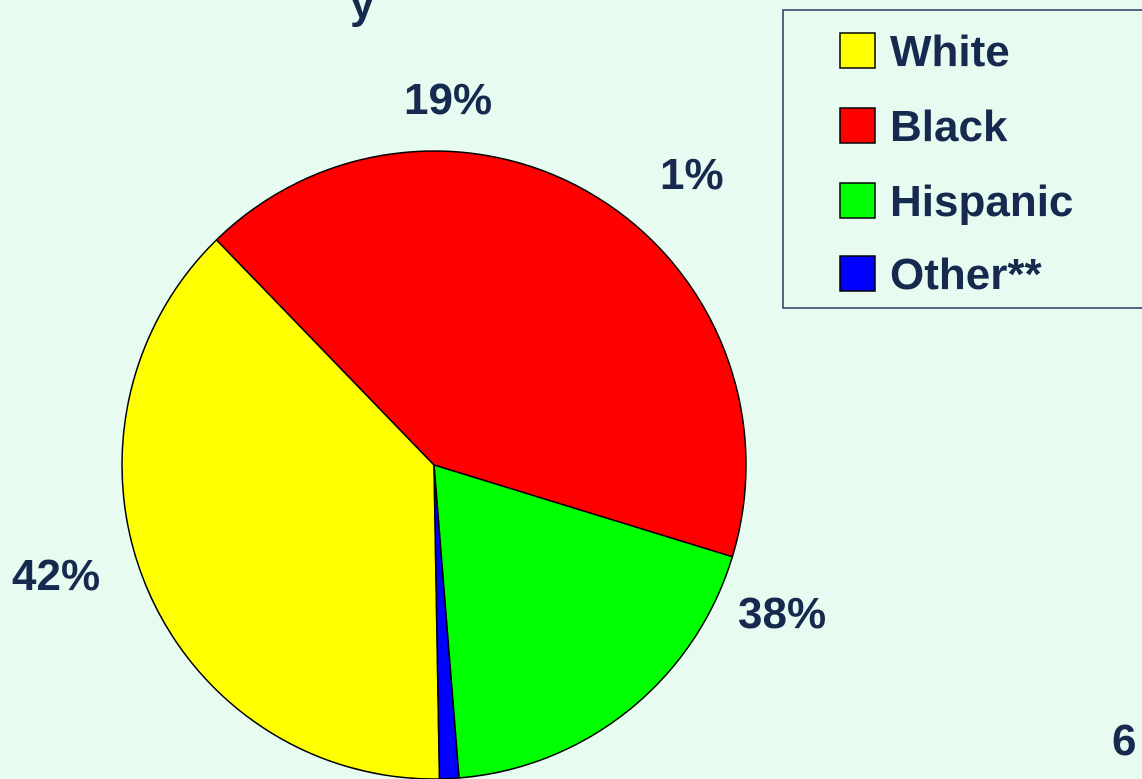  I want to click on legend-item-black: Black, so click(923, 126).